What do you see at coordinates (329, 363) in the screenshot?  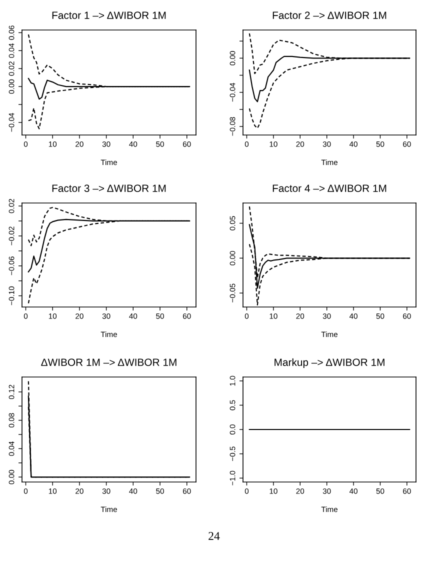 I see `chart-title: Markup –> ΔWIBOR 1M` at bounding box center [329, 363].